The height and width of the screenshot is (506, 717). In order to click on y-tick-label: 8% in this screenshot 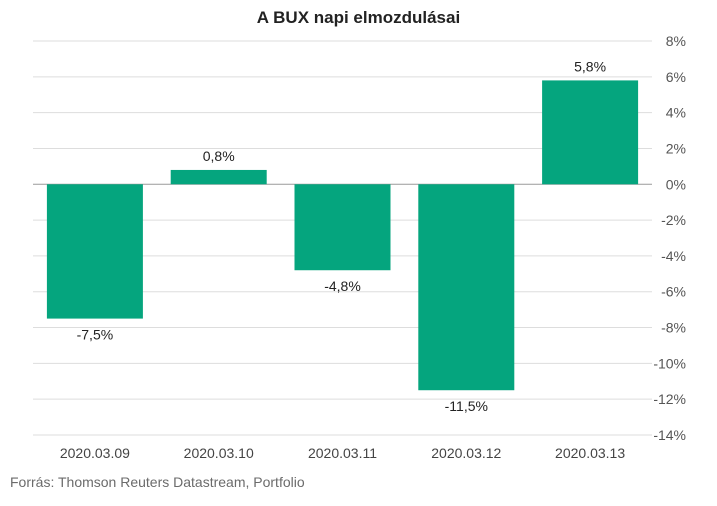, I will do `click(676, 41)`.